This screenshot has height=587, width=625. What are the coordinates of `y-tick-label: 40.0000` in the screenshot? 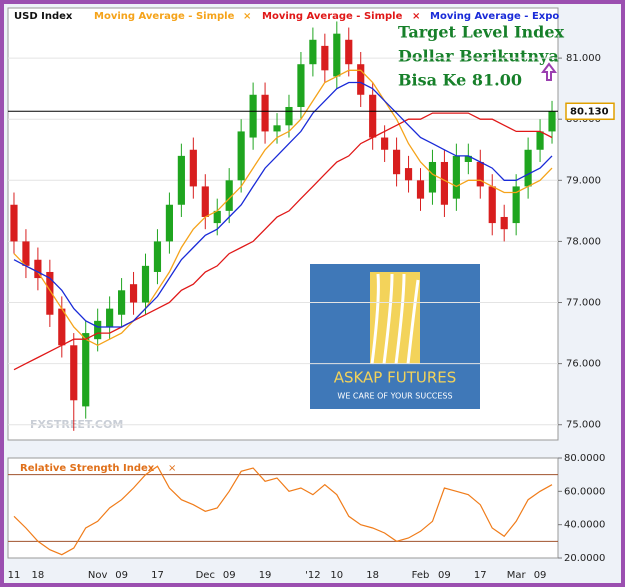 It's located at (584, 525).